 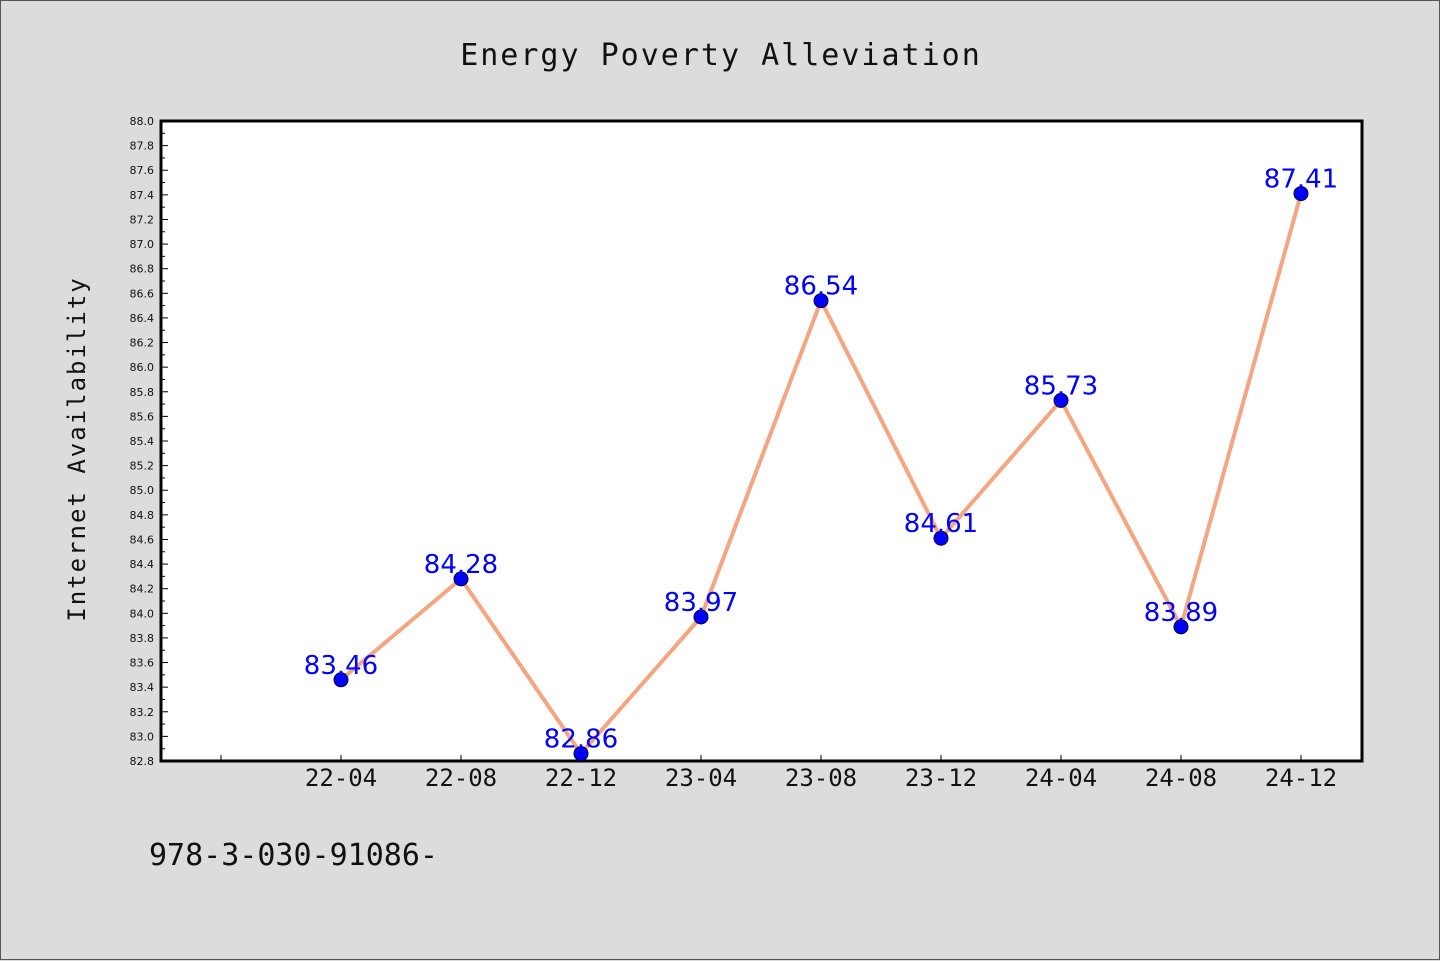 What do you see at coordinates (1301, 778) in the screenshot?
I see `x-tick-label: 24-12` at bounding box center [1301, 778].